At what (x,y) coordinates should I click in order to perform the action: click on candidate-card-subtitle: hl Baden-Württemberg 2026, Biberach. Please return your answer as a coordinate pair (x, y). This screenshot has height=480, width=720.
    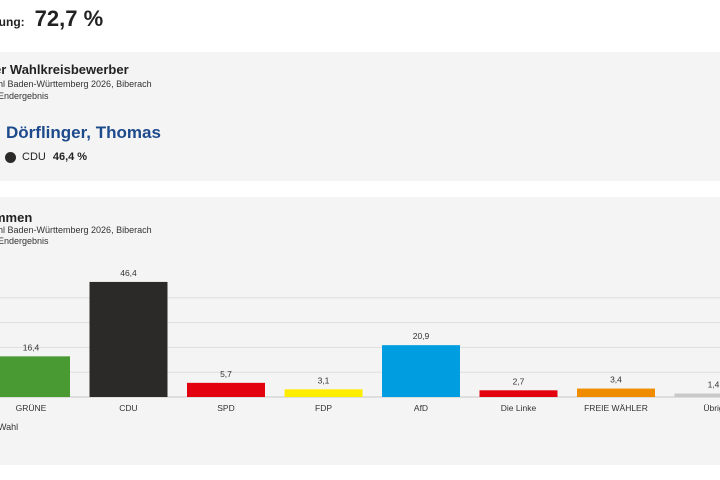
    Looking at the image, I should click on (76, 84).